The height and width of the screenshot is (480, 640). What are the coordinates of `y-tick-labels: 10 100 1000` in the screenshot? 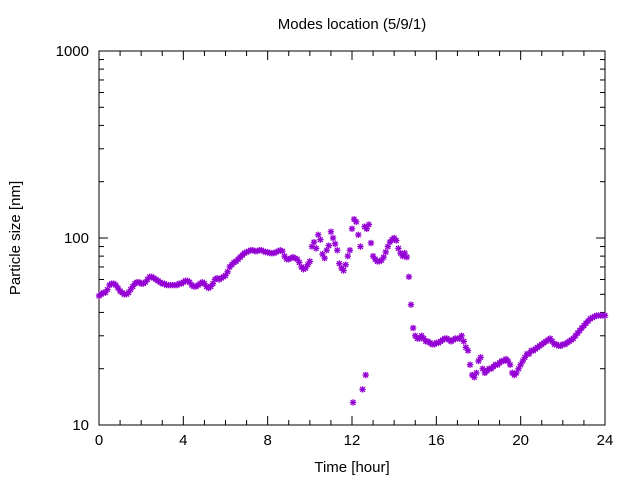 It's located at (72, 238).